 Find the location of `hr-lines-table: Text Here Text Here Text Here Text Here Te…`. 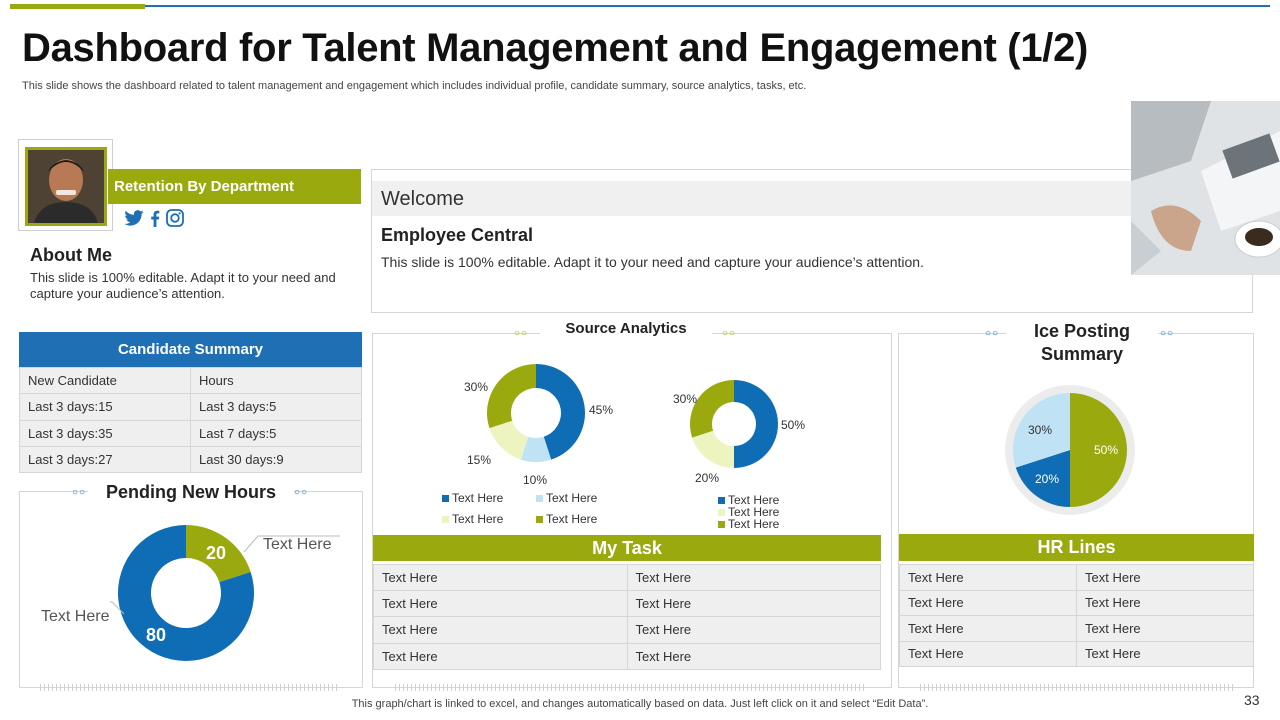

hr-lines-table: Text Here Text Here Text Here Text Here Te… is located at coordinates (1076, 615).